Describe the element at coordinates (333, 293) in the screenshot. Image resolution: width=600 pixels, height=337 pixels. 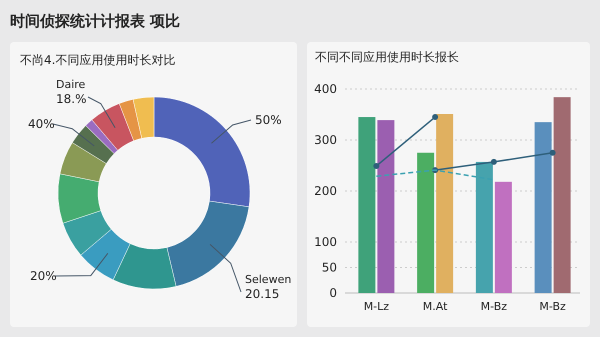
I see `y-tick-label: 0` at that location.